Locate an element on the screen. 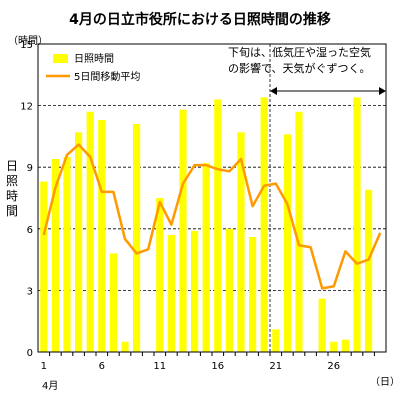  y-tick-label: 9 is located at coordinates (30, 168).